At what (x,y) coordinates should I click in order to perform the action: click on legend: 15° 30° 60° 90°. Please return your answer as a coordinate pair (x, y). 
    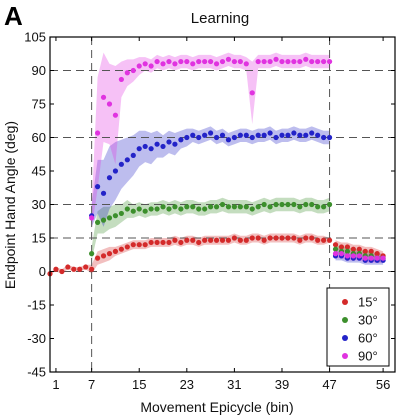
    Looking at the image, I should click on (358, 327).